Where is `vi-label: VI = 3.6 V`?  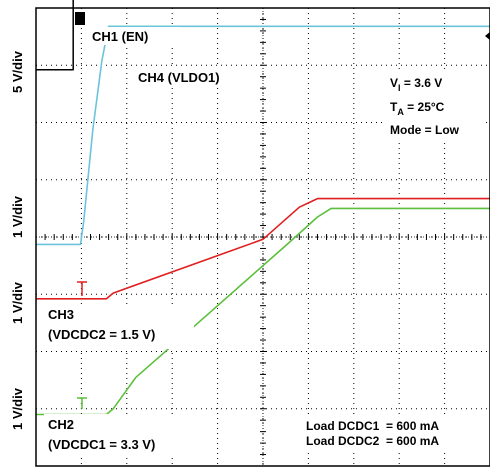 vi-label: VI = 3.6 V is located at coordinates (416, 84).